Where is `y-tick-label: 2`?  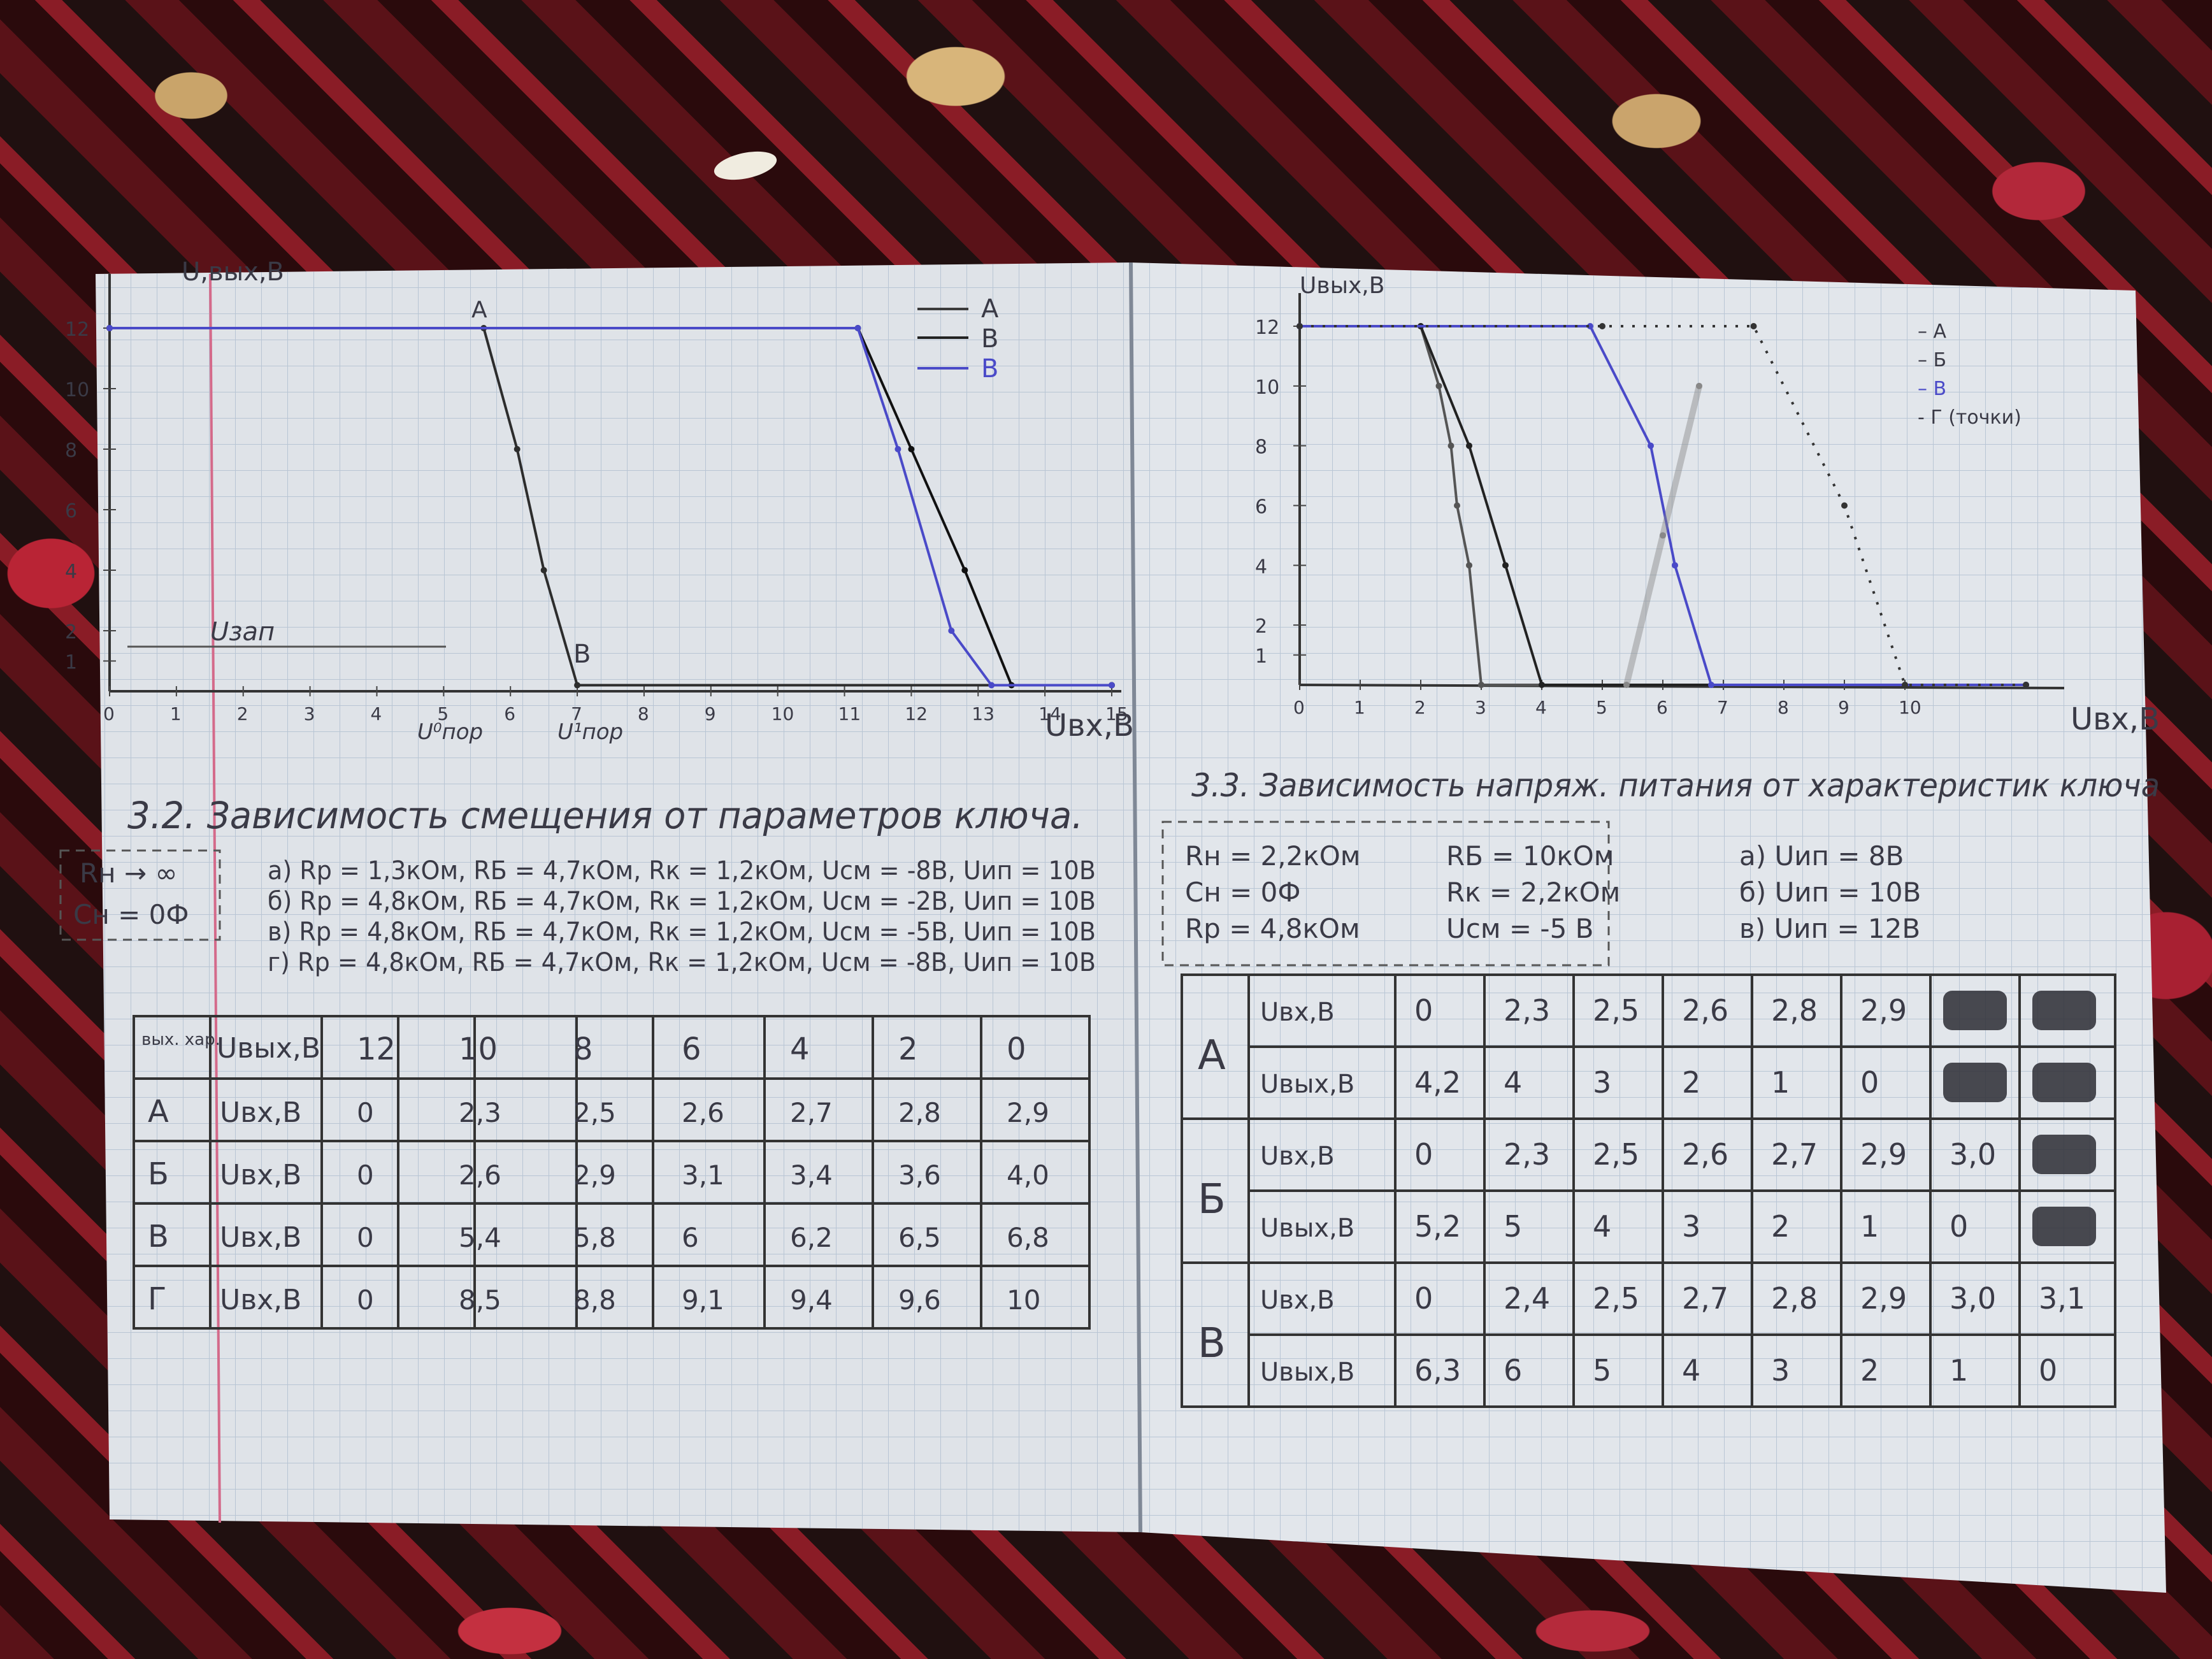 y-tick-label: 2 is located at coordinates (1261, 626).